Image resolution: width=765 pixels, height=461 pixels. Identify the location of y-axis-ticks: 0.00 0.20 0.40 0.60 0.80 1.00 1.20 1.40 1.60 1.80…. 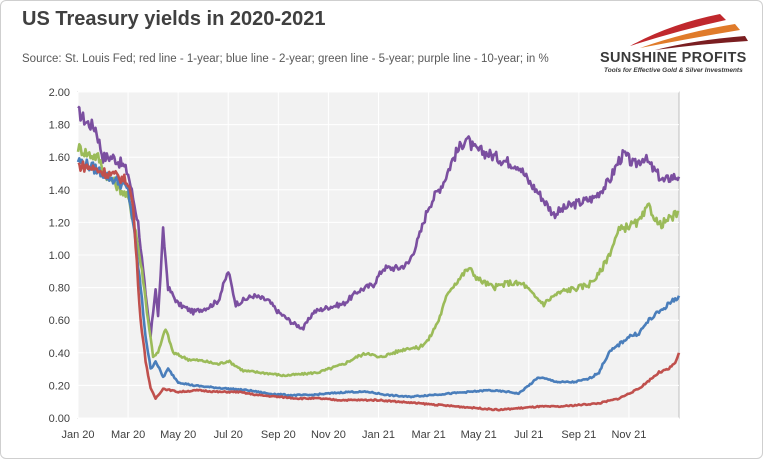
(59, 256).